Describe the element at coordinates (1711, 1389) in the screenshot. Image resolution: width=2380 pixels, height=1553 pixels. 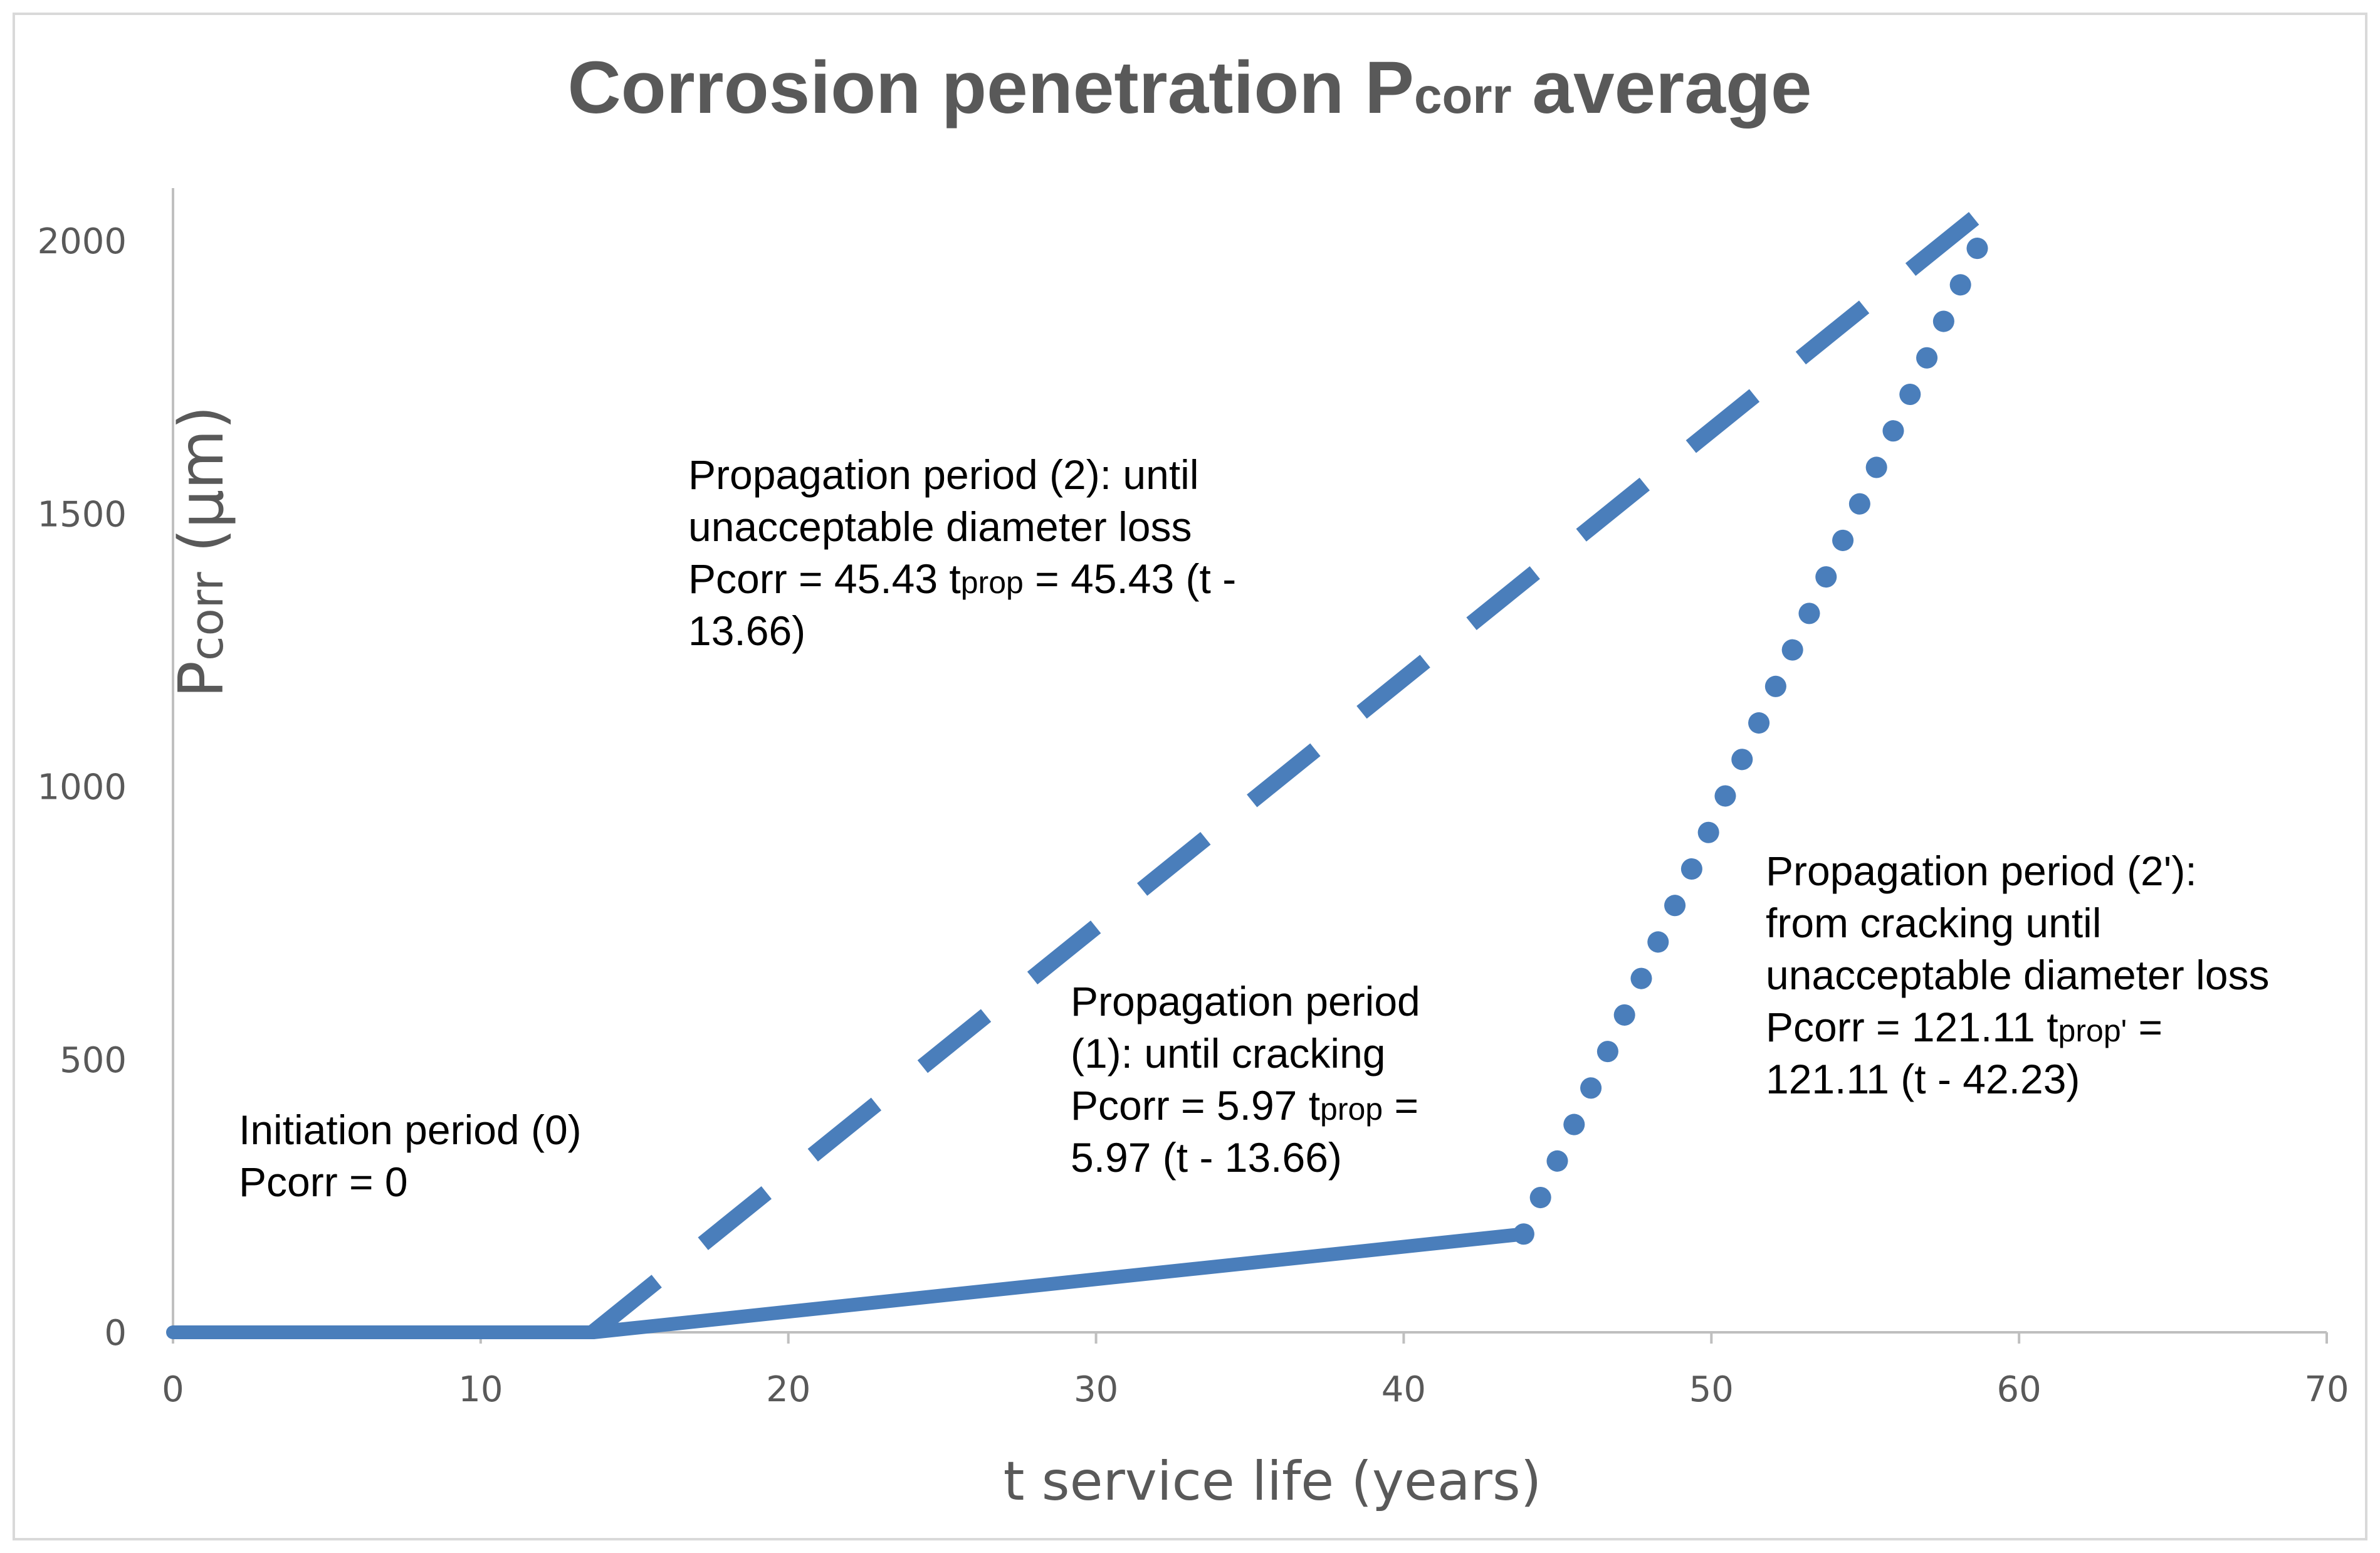
I see `x-tick-label: 50` at that location.